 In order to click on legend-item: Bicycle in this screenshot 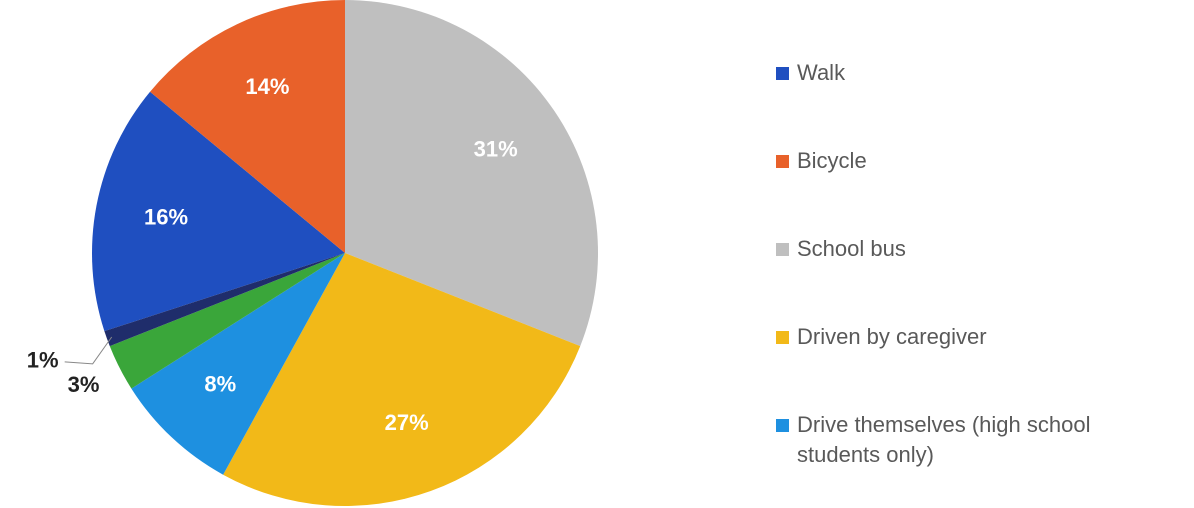, I will do `click(976, 161)`.